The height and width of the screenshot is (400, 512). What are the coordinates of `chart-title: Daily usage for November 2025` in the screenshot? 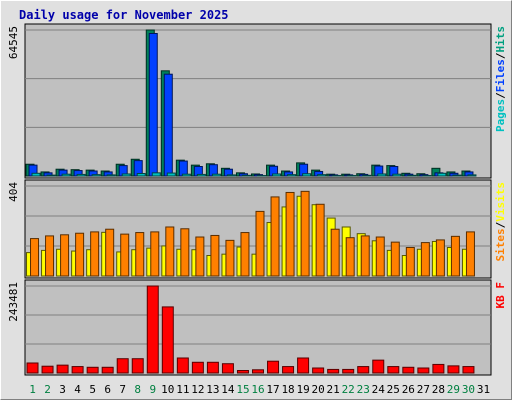 It's located at (124, 15).